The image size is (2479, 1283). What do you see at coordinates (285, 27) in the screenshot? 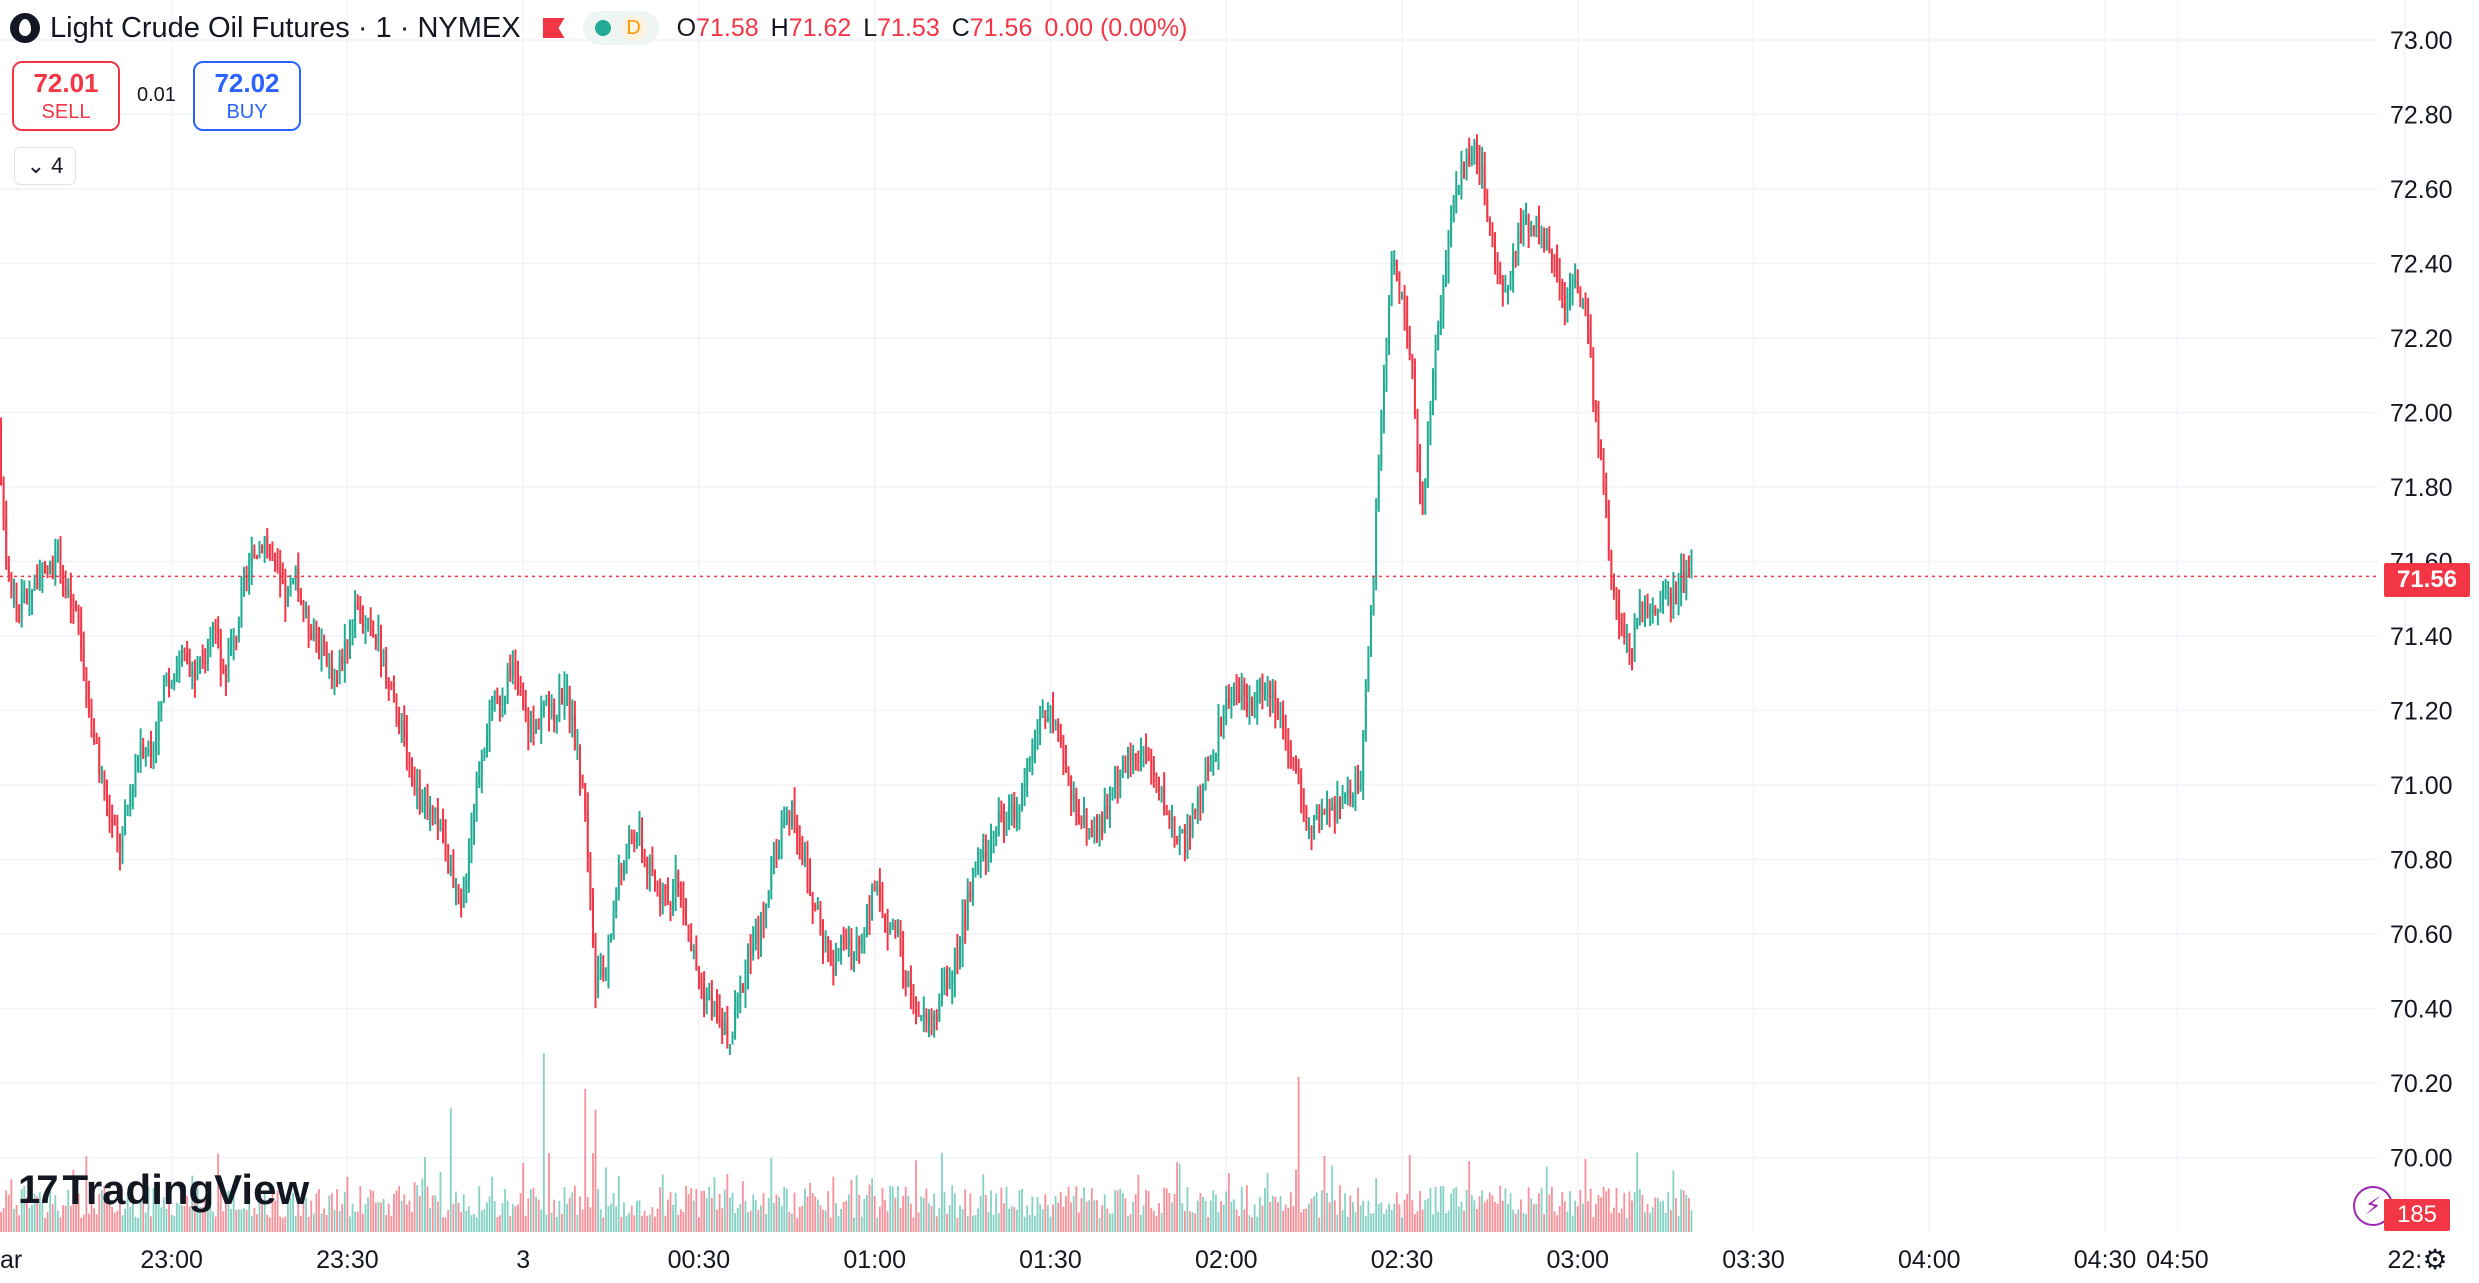
I see `symbol-title: Light Crude Oil Futures · 1 · NYMEX` at bounding box center [285, 27].